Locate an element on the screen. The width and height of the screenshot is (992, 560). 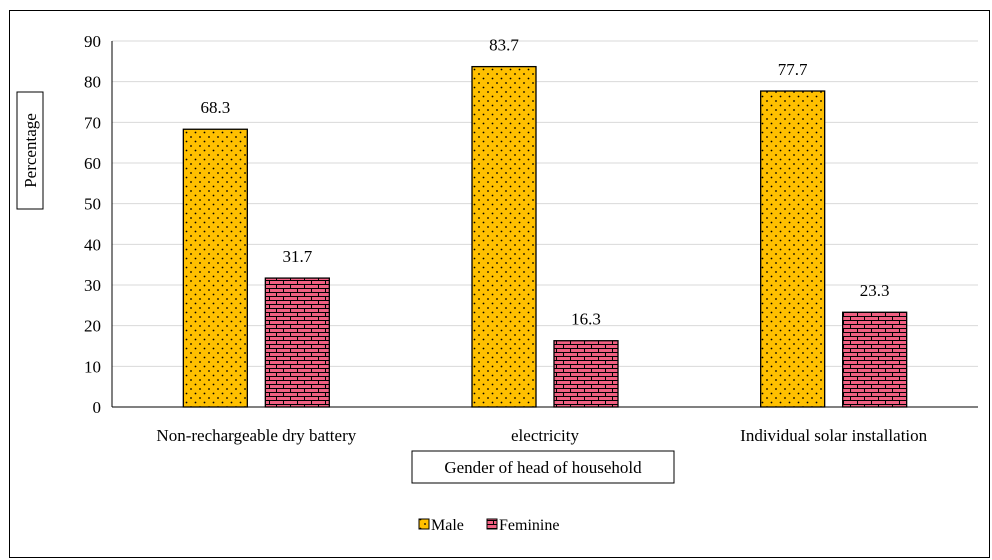
x-tick-label: Non-rechargeable dry battery is located at coordinates (256, 435).